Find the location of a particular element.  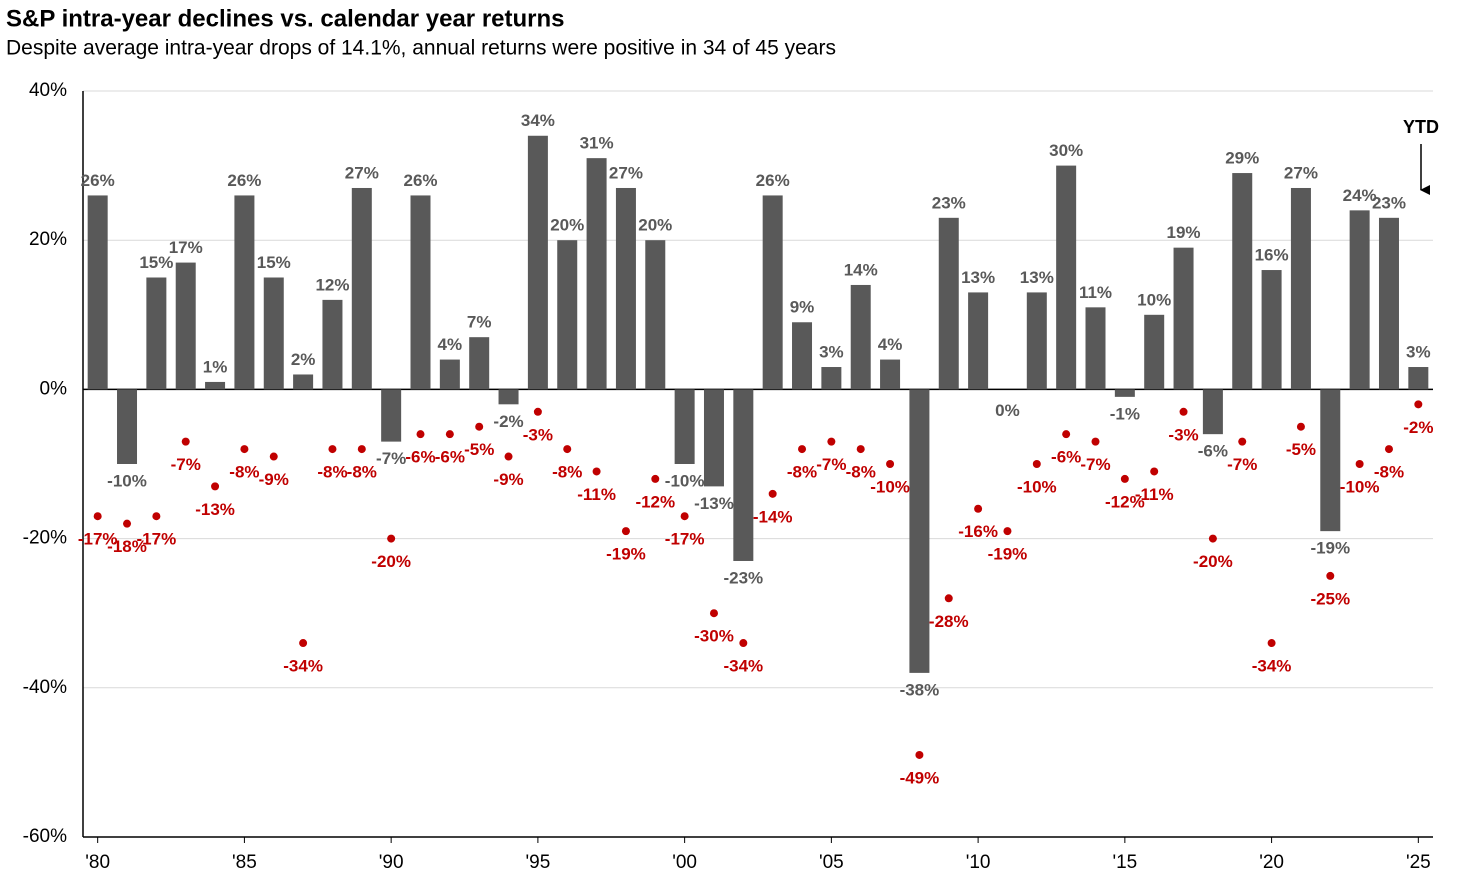

decline-value-label: -10% is located at coordinates (1360, 486).